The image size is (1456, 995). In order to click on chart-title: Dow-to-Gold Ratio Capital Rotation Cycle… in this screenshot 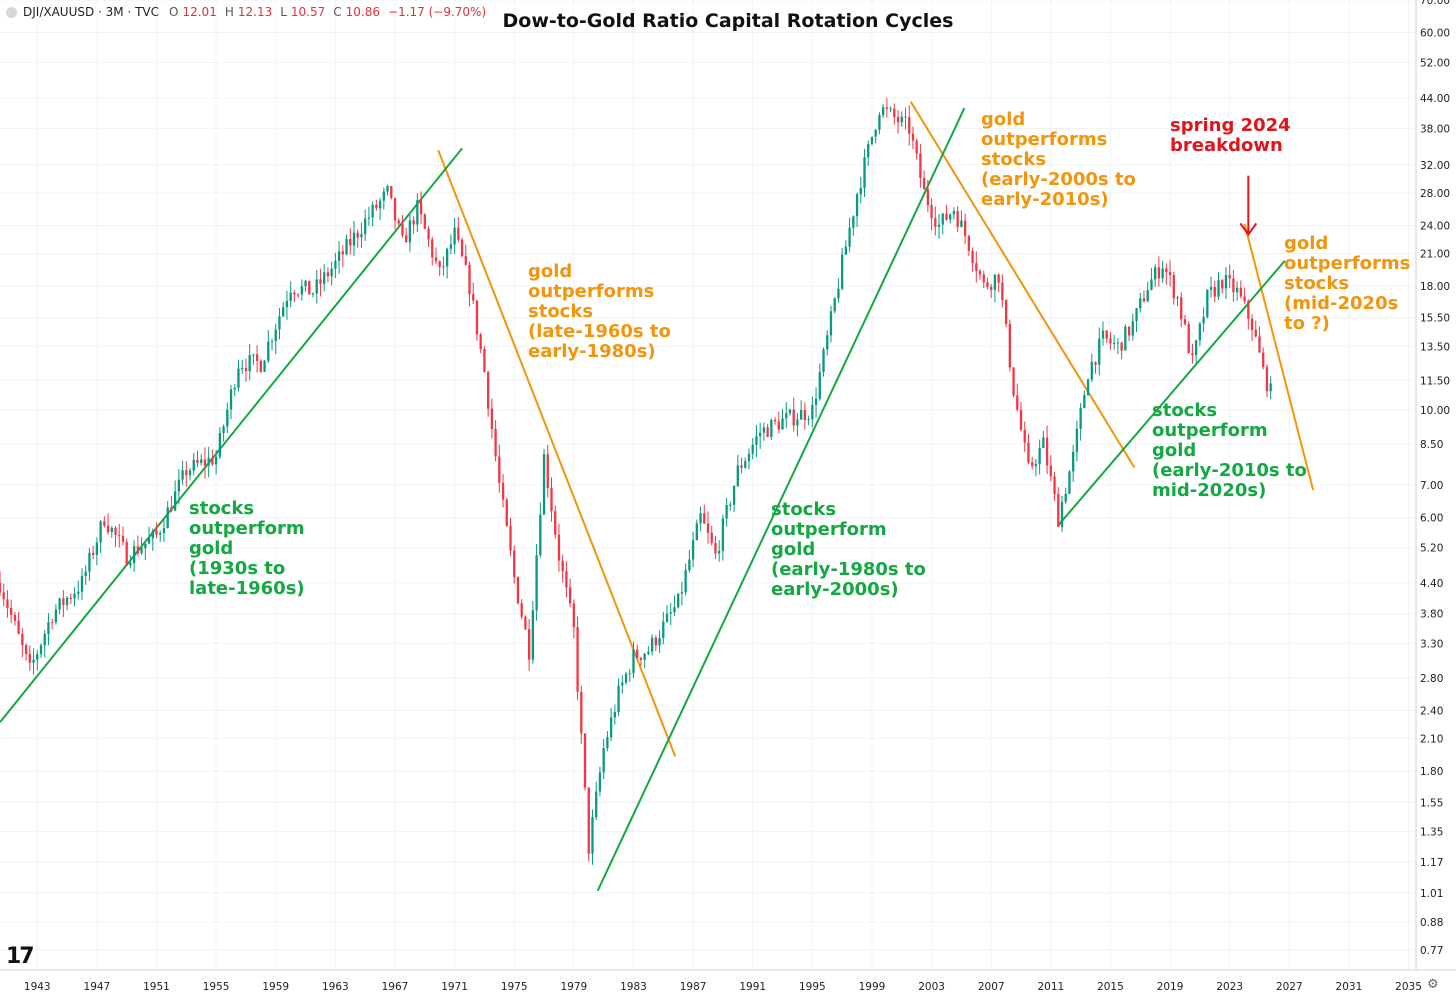, I will do `click(728, 21)`.